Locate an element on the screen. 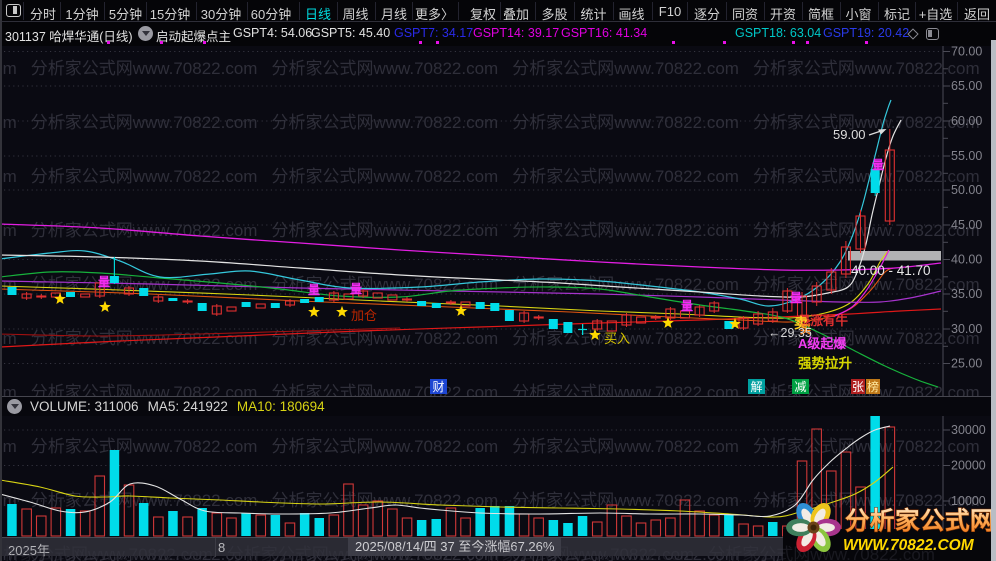 The height and width of the screenshot is (561, 996). svg-text: 59.00 is located at coordinates (849, 134).